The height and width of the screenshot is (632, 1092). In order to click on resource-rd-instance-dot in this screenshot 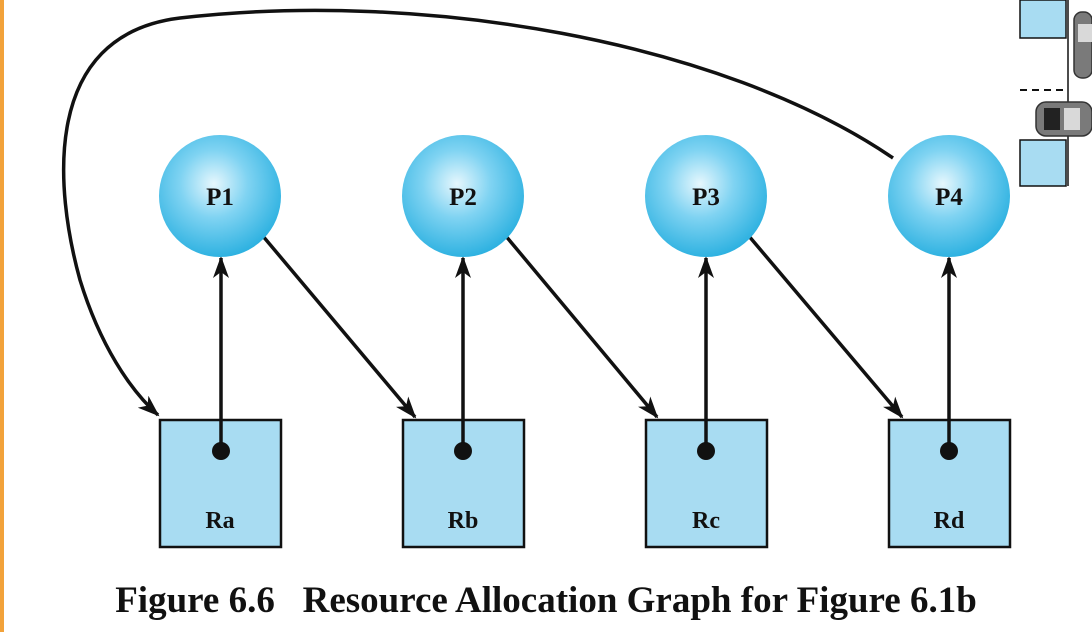, I will do `click(949, 451)`.